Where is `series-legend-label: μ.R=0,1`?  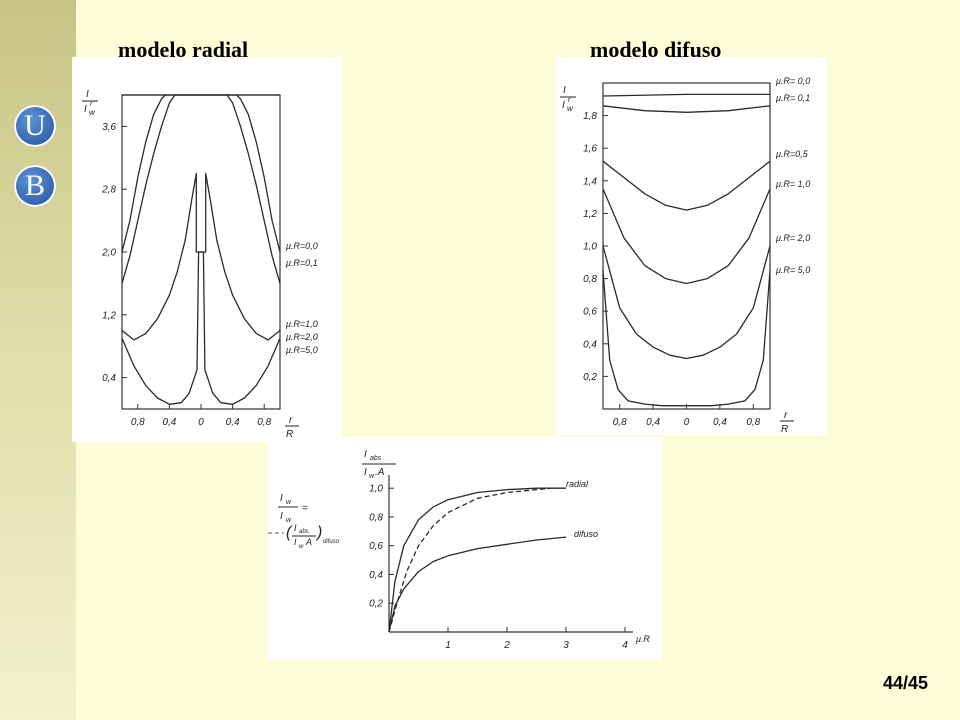
series-legend-label: μ.R=0,1 is located at coordinates (301, 263).